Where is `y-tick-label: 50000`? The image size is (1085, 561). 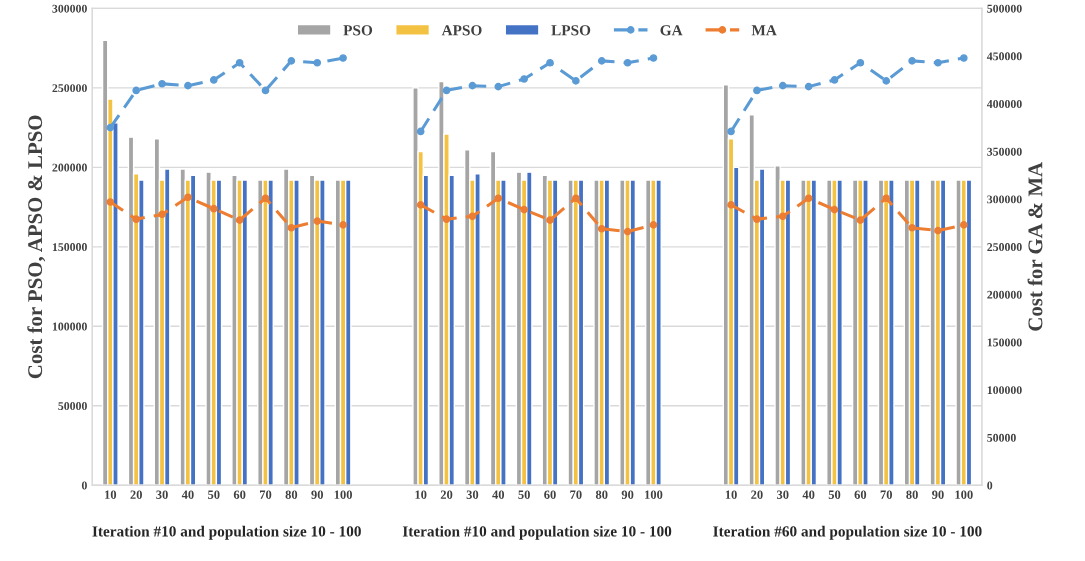
y-tick-label: 50000 is located at coordinates (72, 406).